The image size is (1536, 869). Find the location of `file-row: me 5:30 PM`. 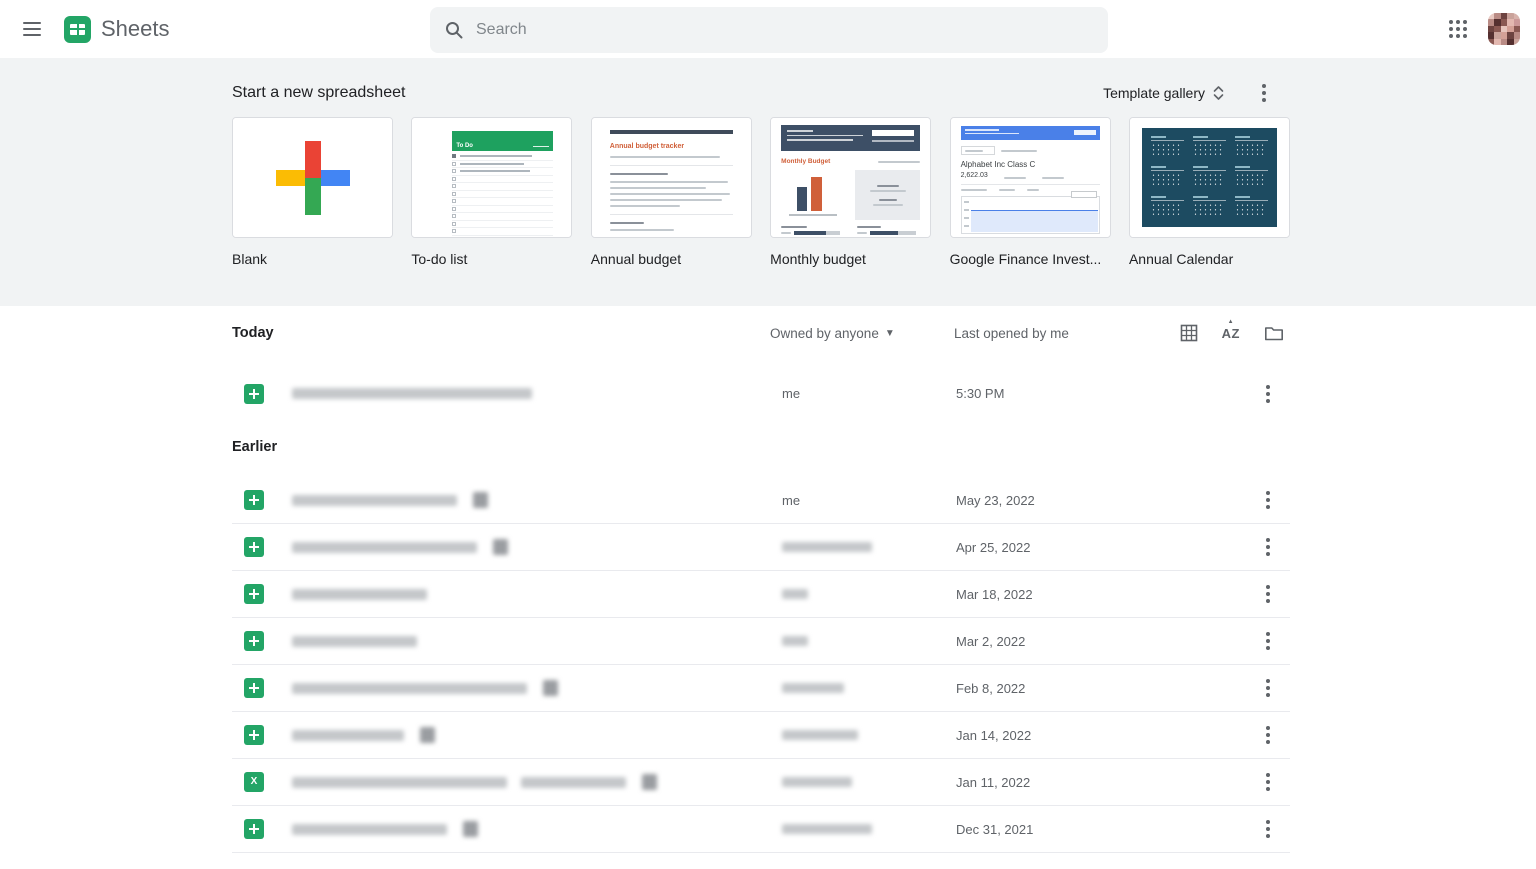

file-row: me 5:30 PM is located at coordinates (761, 393).